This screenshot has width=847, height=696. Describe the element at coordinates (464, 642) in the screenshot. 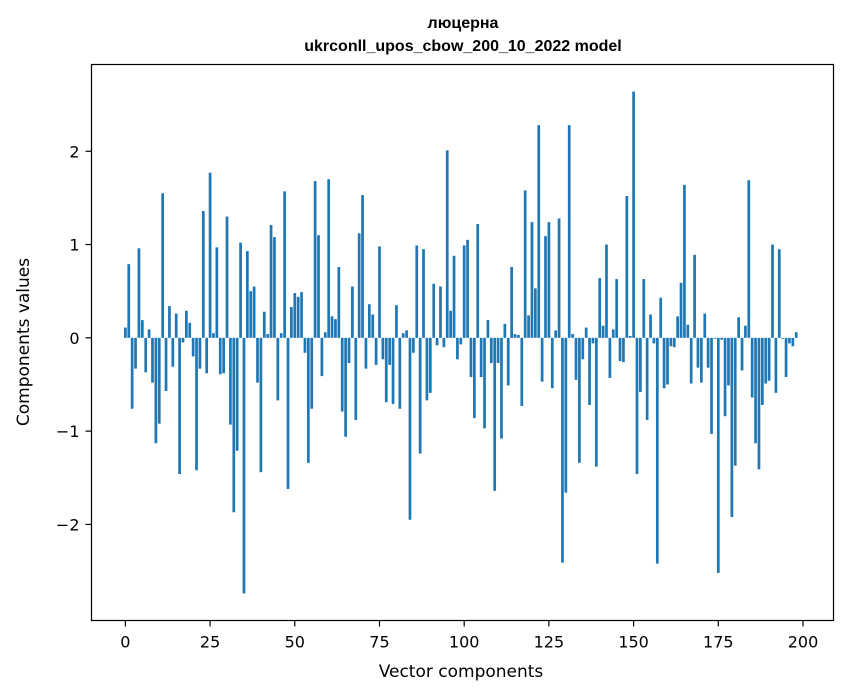

I see `x-tick-label: 100` at that location.